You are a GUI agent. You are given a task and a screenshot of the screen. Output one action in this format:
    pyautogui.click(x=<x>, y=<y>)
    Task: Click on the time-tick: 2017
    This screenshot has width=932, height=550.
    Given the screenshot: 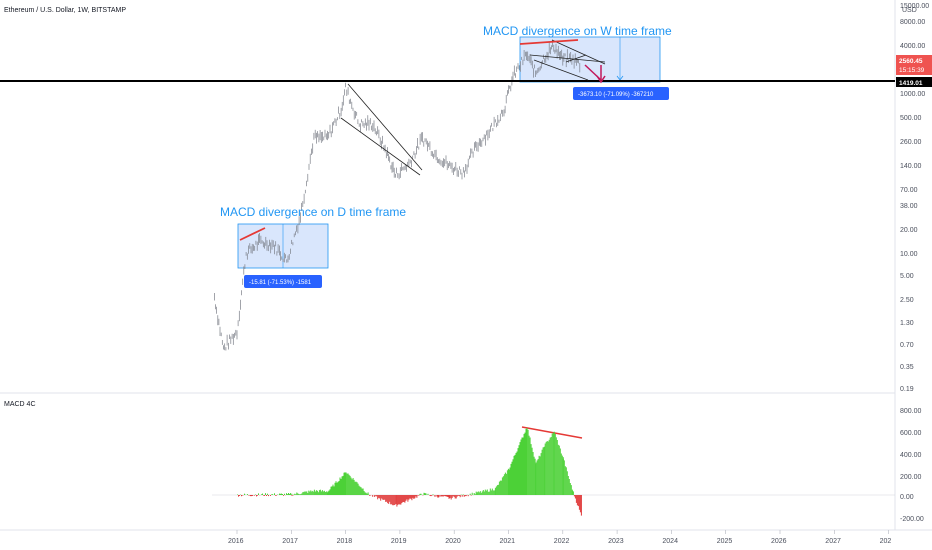 What is the action you would take?
    pyautogui.click(x=290, y=541)
    